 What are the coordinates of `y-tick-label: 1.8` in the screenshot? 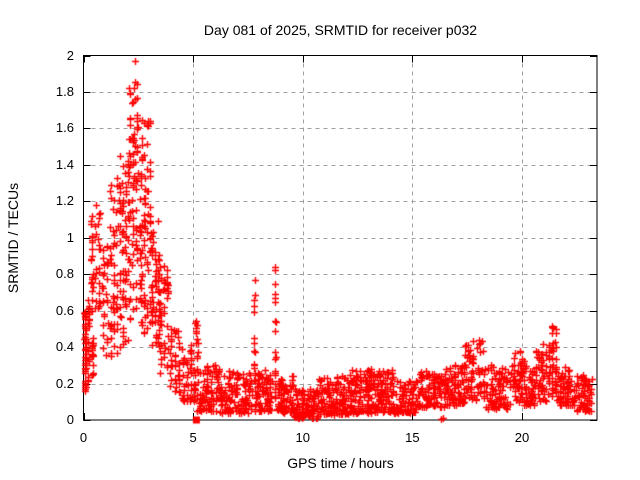 It's located at (64, 91).